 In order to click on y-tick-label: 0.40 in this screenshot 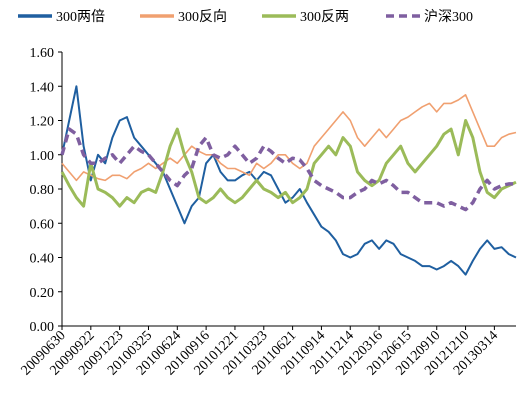, I will do `click(42, 259)`.